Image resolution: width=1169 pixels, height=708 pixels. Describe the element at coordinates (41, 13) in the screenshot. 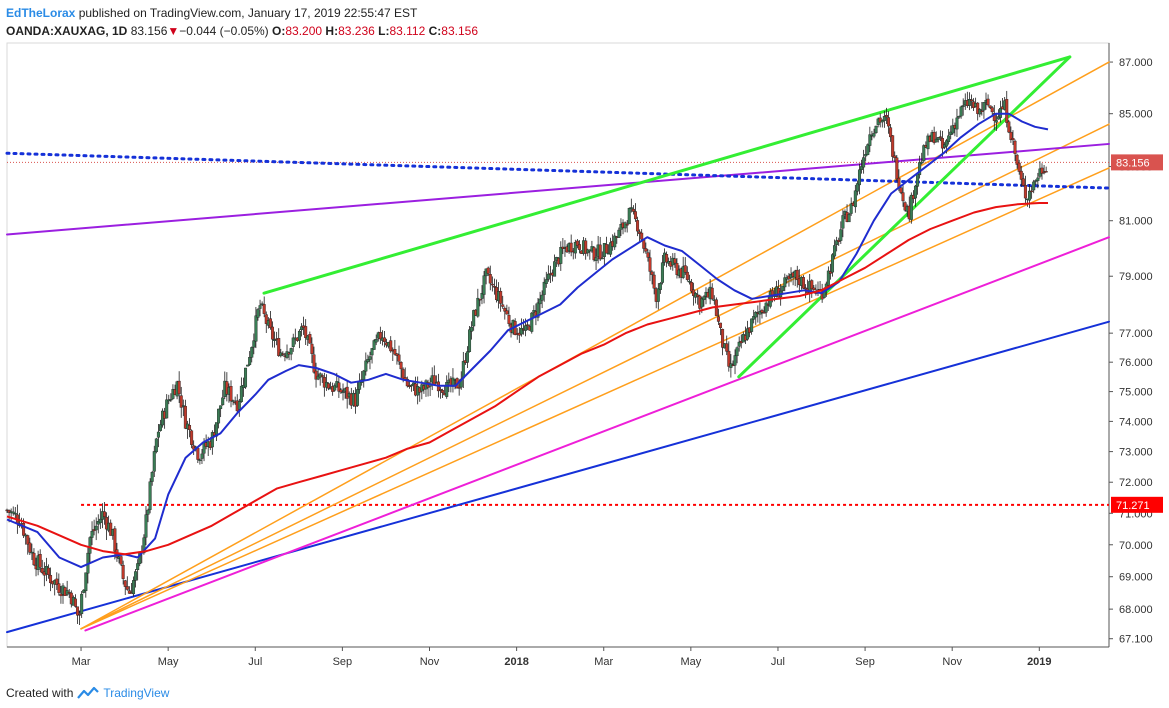

I see `author-link: EdTheLorax` at that location.